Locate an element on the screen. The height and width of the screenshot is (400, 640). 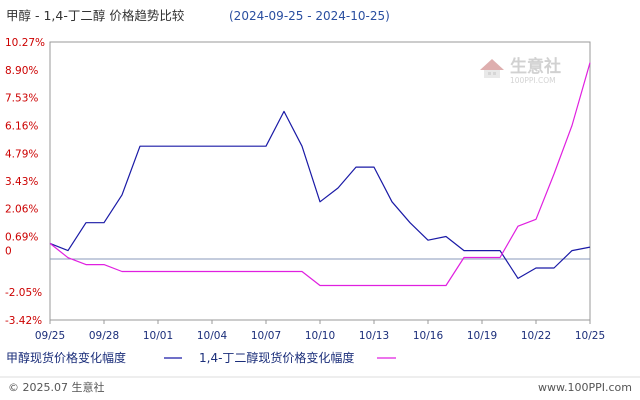
watermark-url: 100PPI.COM is located at coordinates (533, 80).